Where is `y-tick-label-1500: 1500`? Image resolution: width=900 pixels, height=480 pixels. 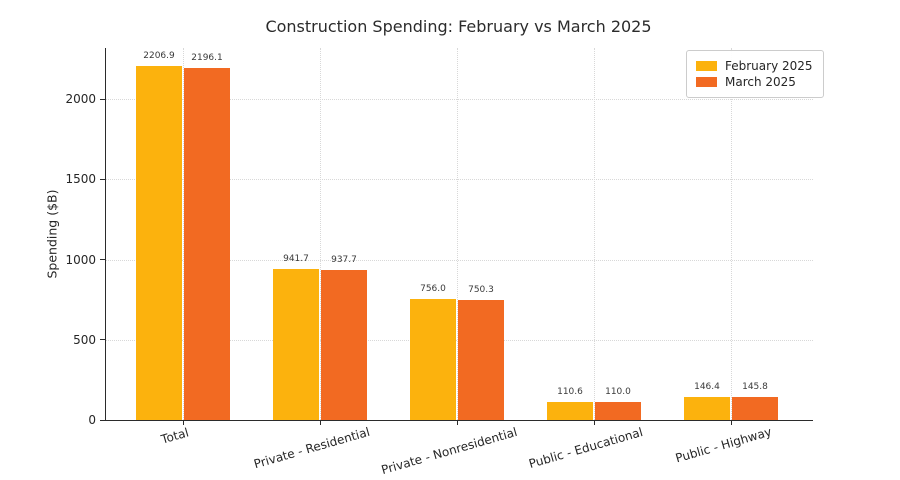 y-tick-label-1500: 1500 is located at coordinates (80, 179).